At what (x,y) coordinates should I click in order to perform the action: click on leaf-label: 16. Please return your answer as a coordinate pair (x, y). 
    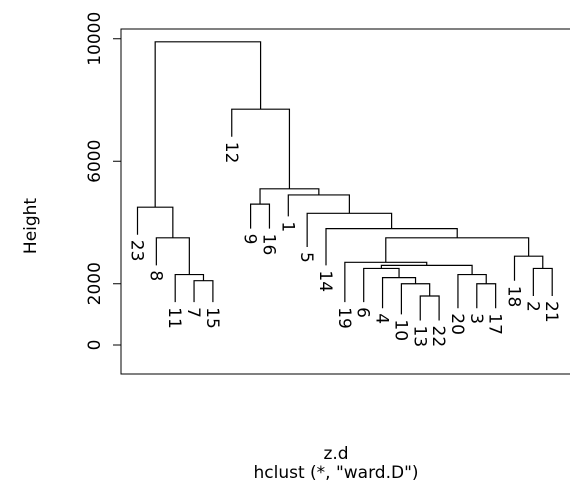
    Looking at the image, I should click on (268, 245).